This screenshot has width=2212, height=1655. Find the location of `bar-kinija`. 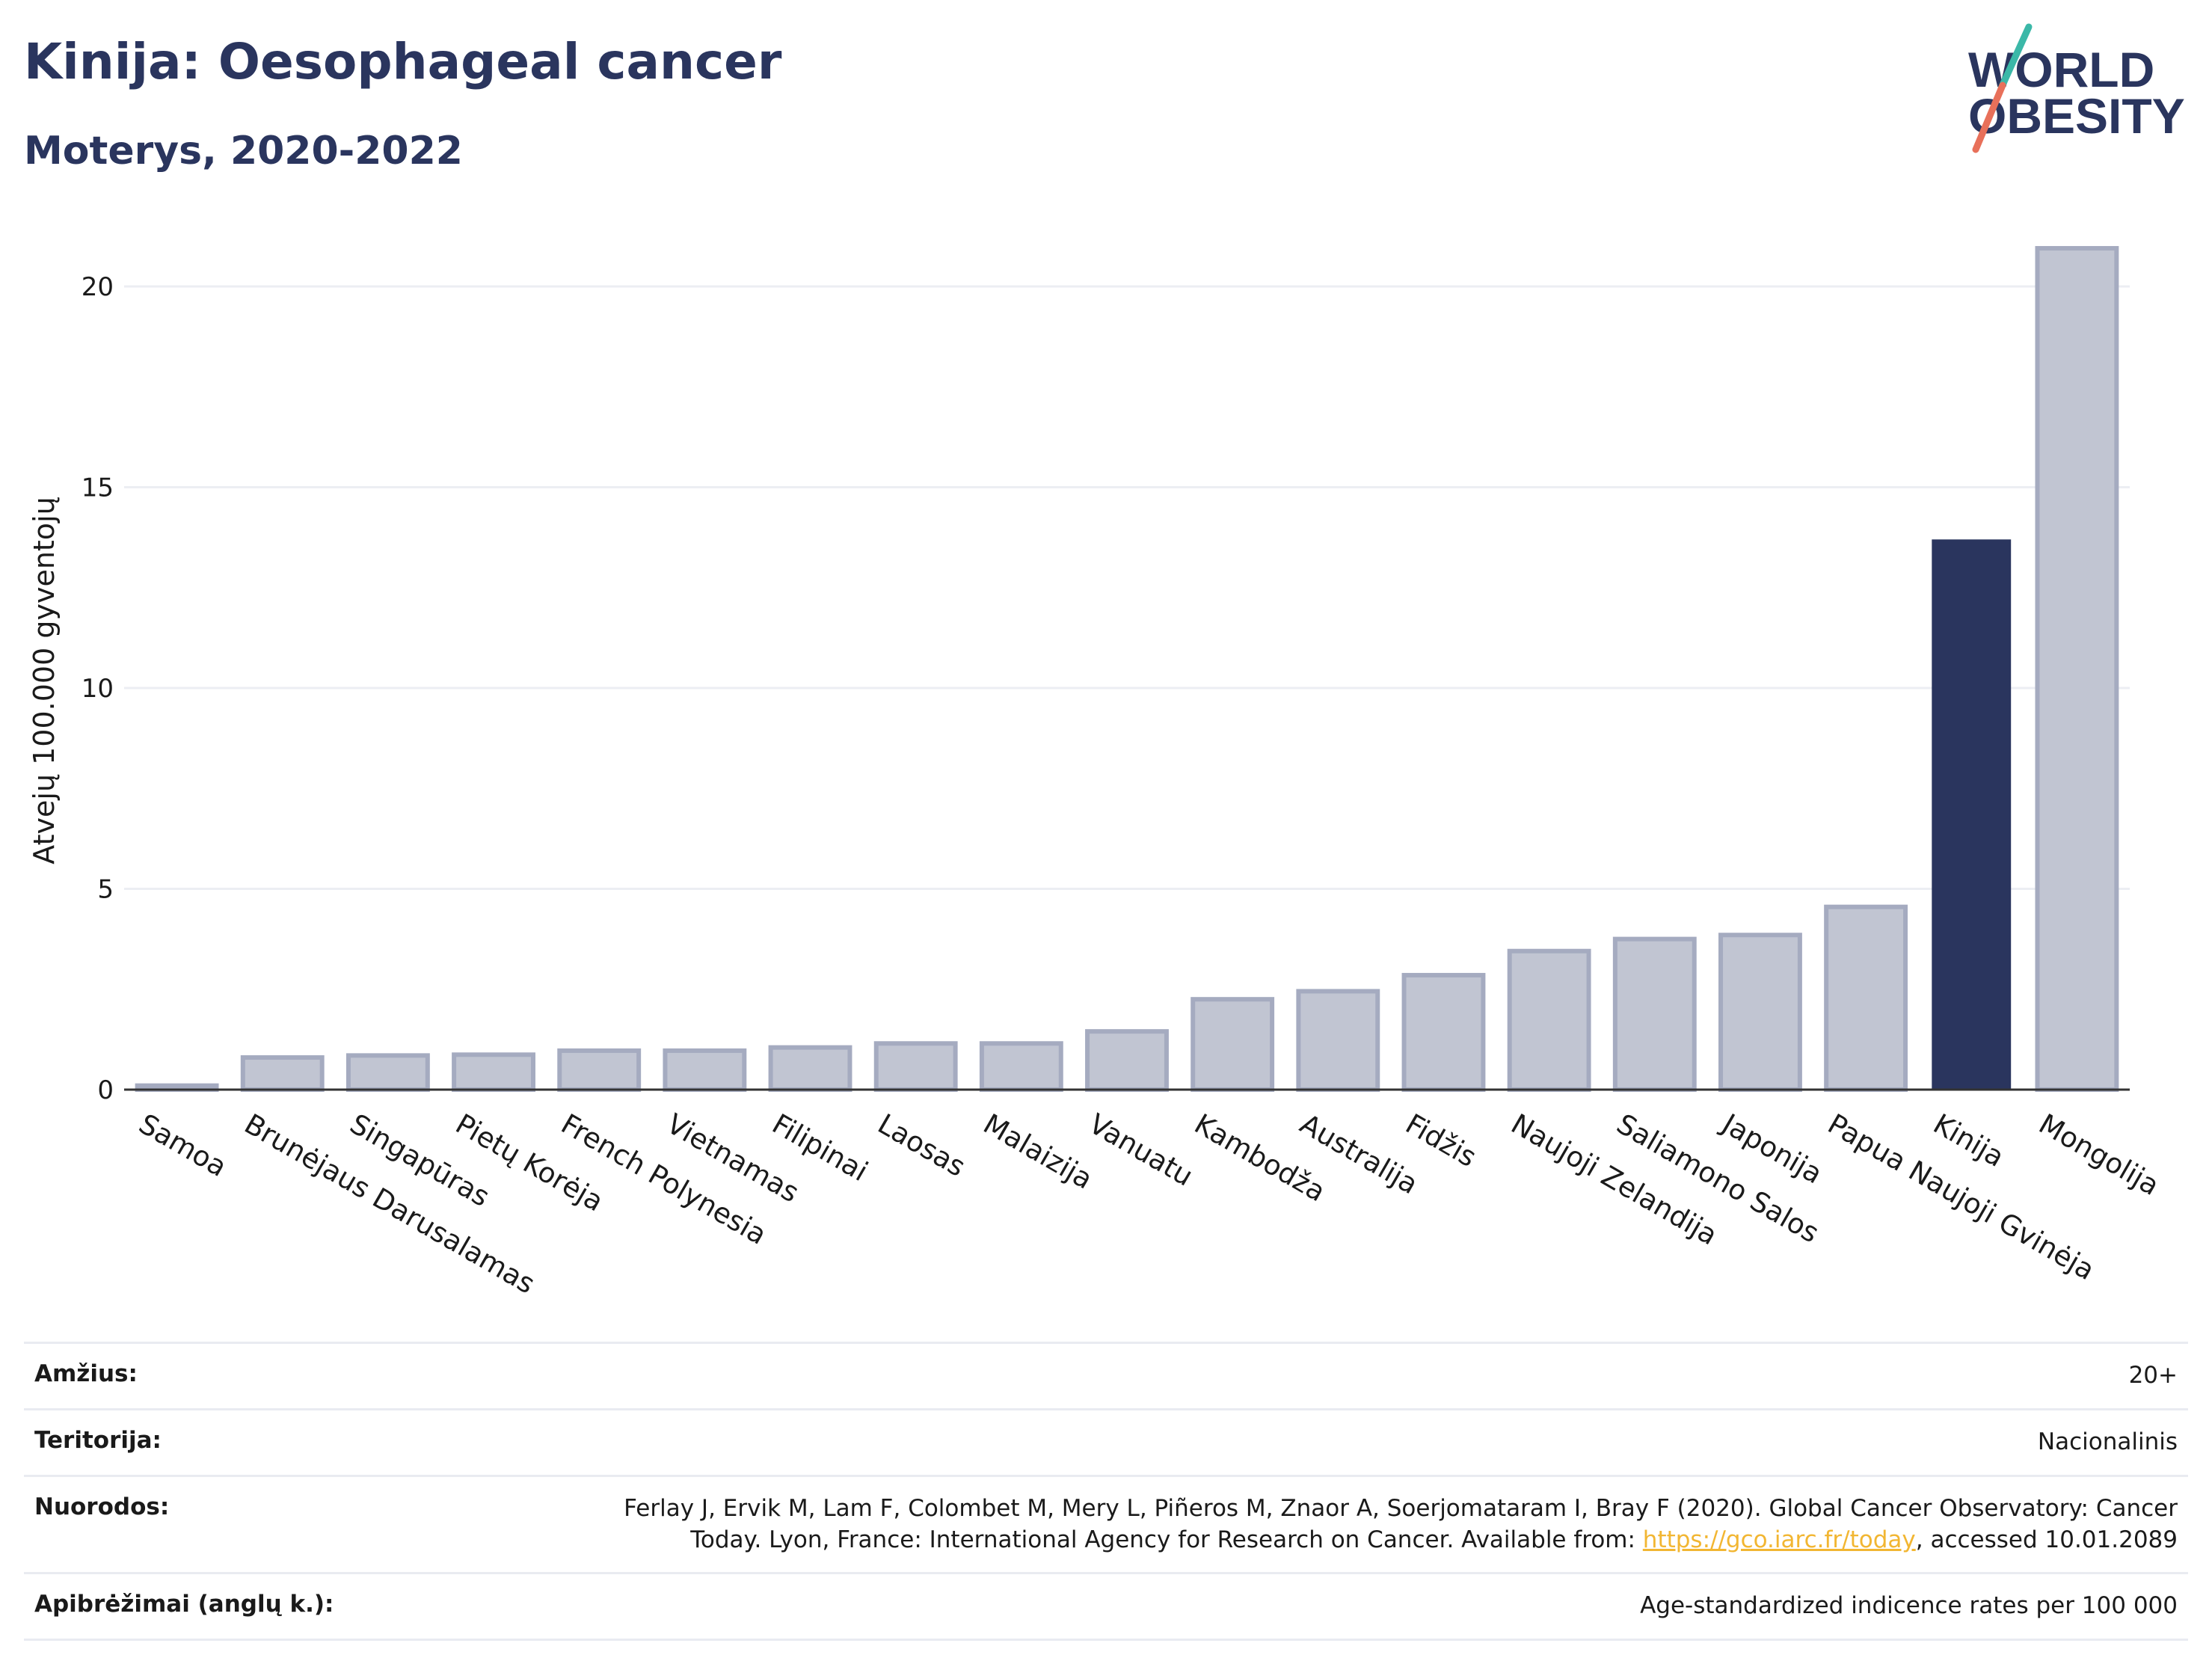

bar-kinija is located at coordinates (1972, 814).